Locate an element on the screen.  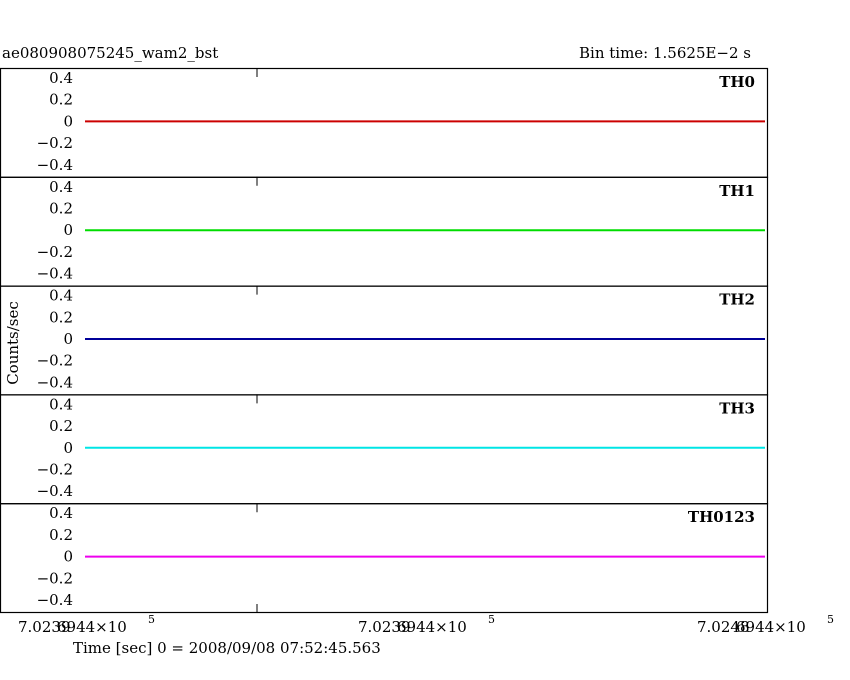
chart-title: ae080908075245_wam2_bst is located at coordinates (110, 53).